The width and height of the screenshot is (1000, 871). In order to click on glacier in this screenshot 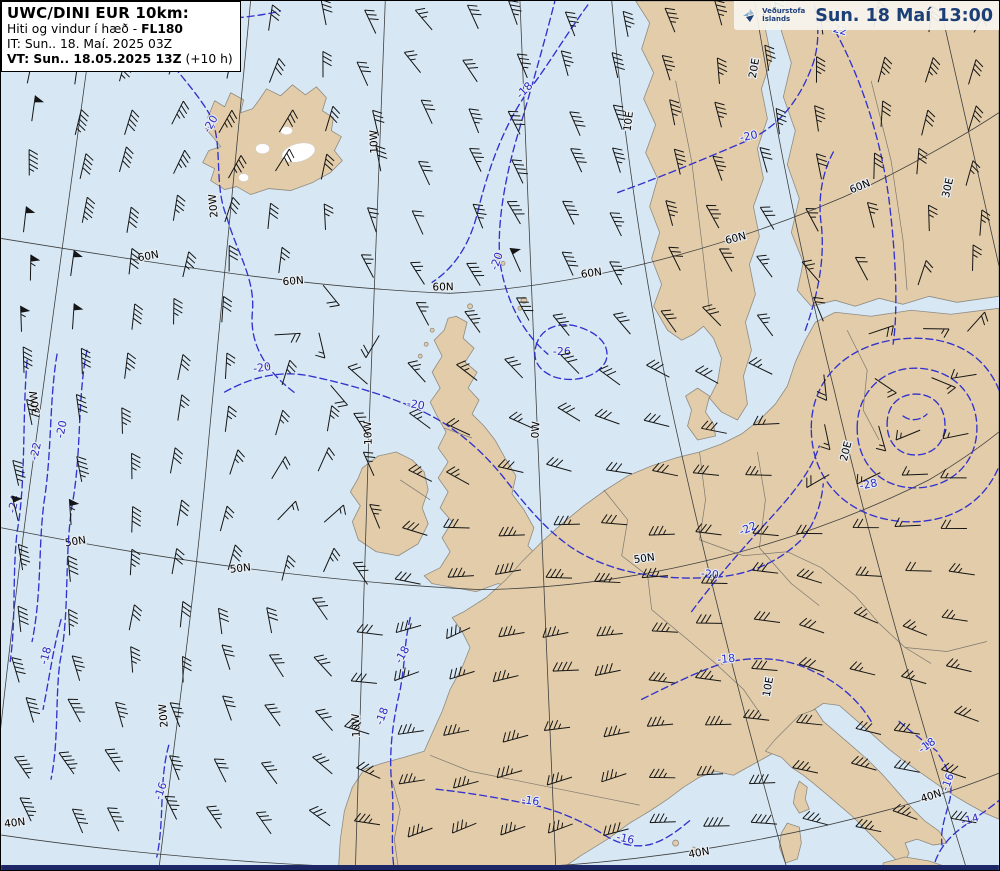, I will do `click(262, 148)`.